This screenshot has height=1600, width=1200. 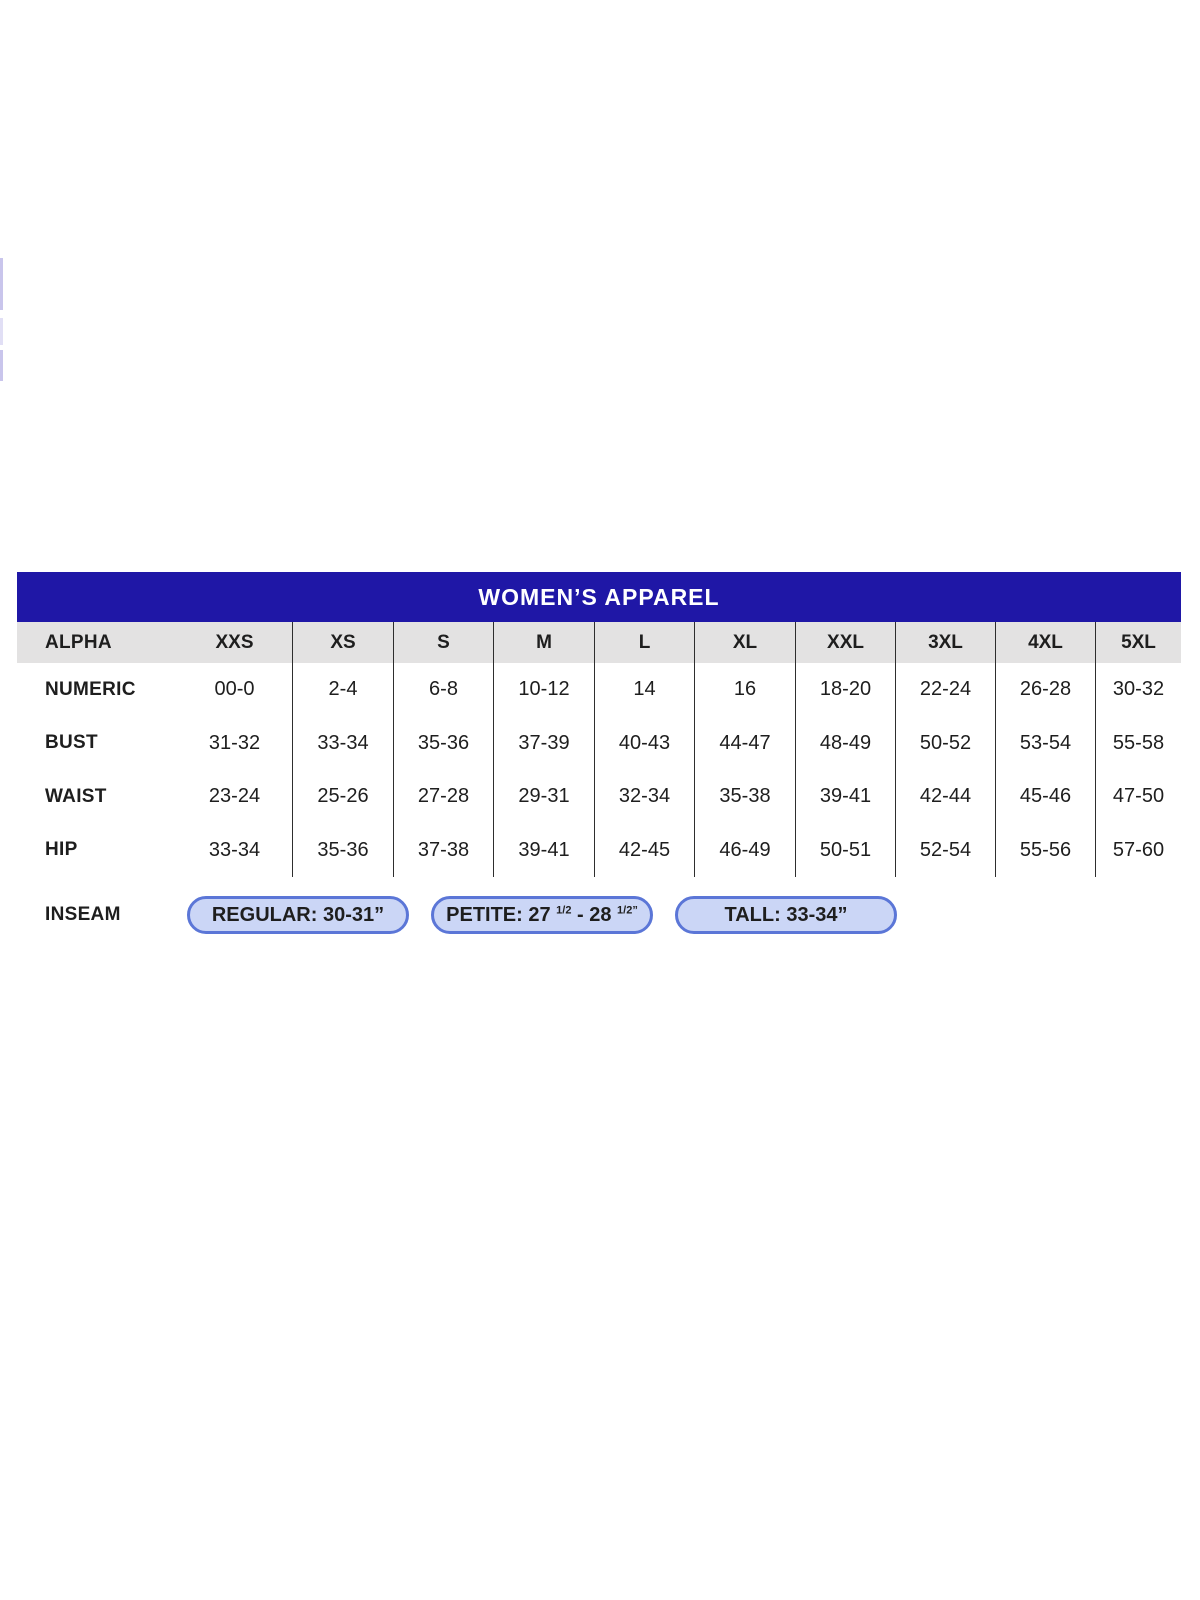 What do you see at coordinates (97, 642) in the screenshot?
I see `column-header-alpha: ALPHA` at bounding box center [97, 642].